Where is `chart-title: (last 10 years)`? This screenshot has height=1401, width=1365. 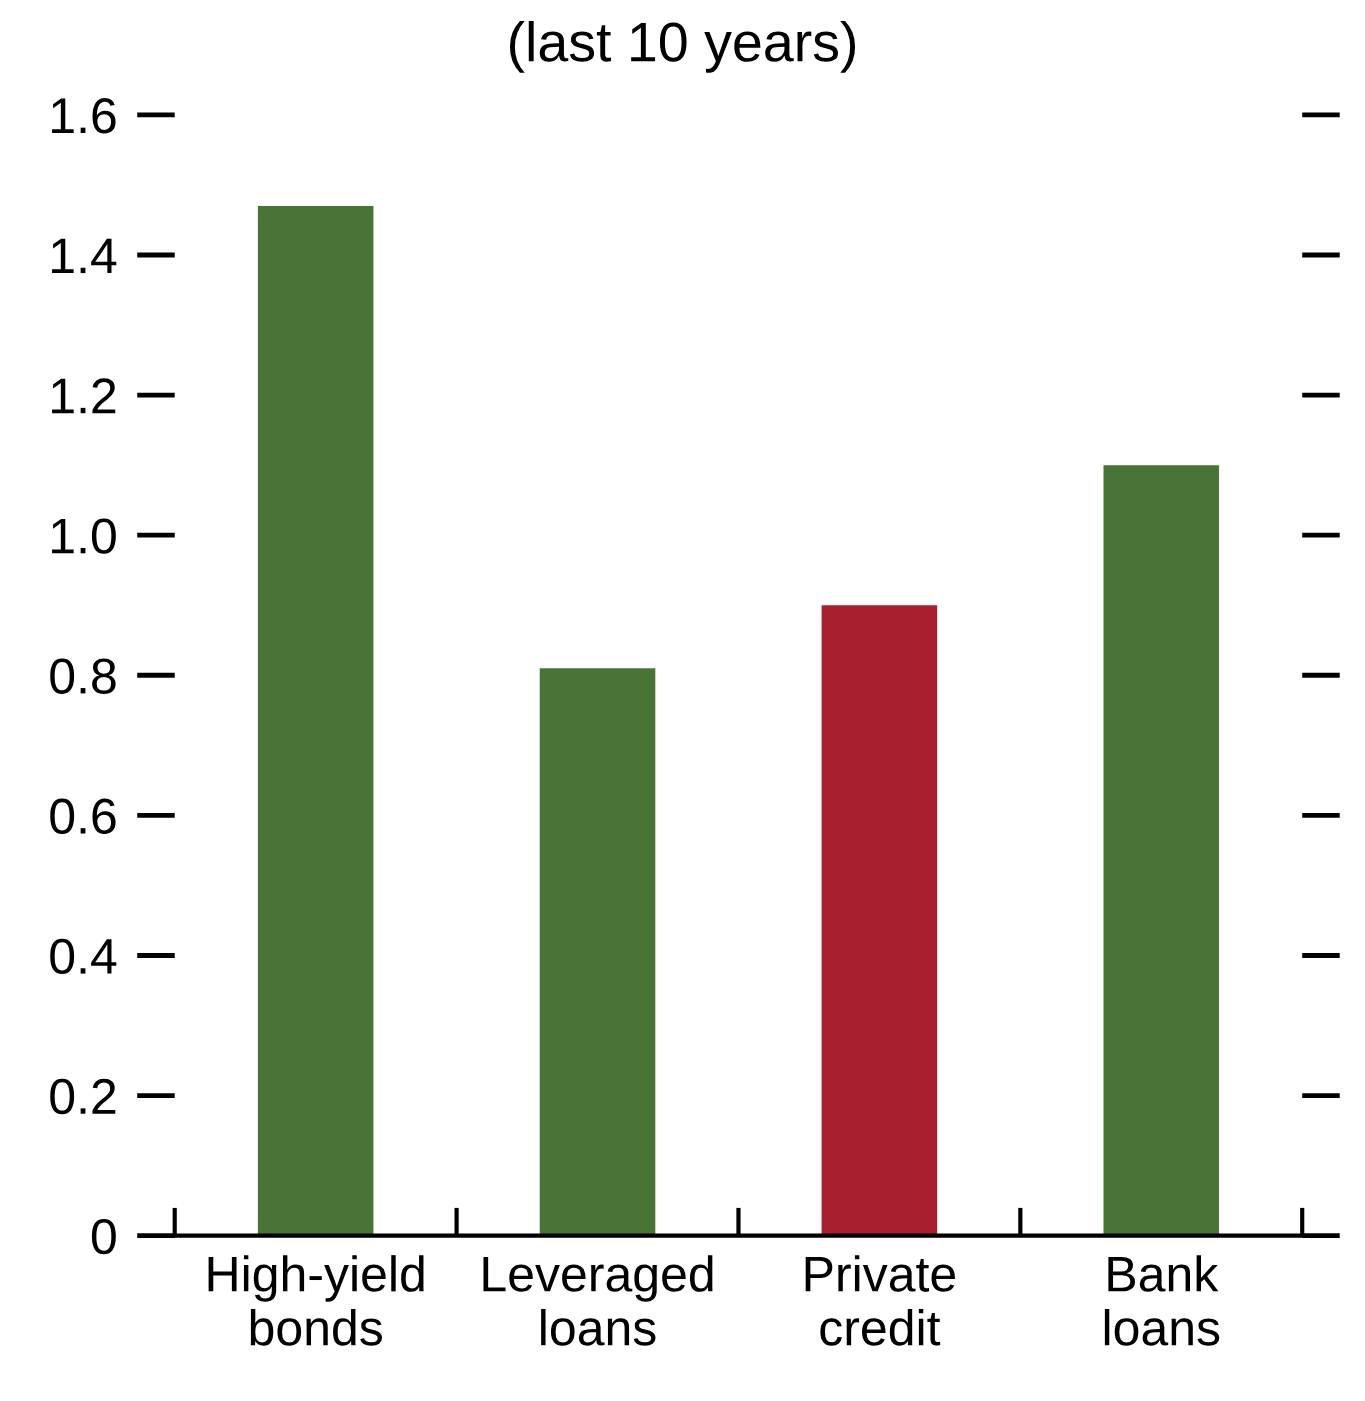
chart-title: (last 10 years) is located at coordinates (682, 47).